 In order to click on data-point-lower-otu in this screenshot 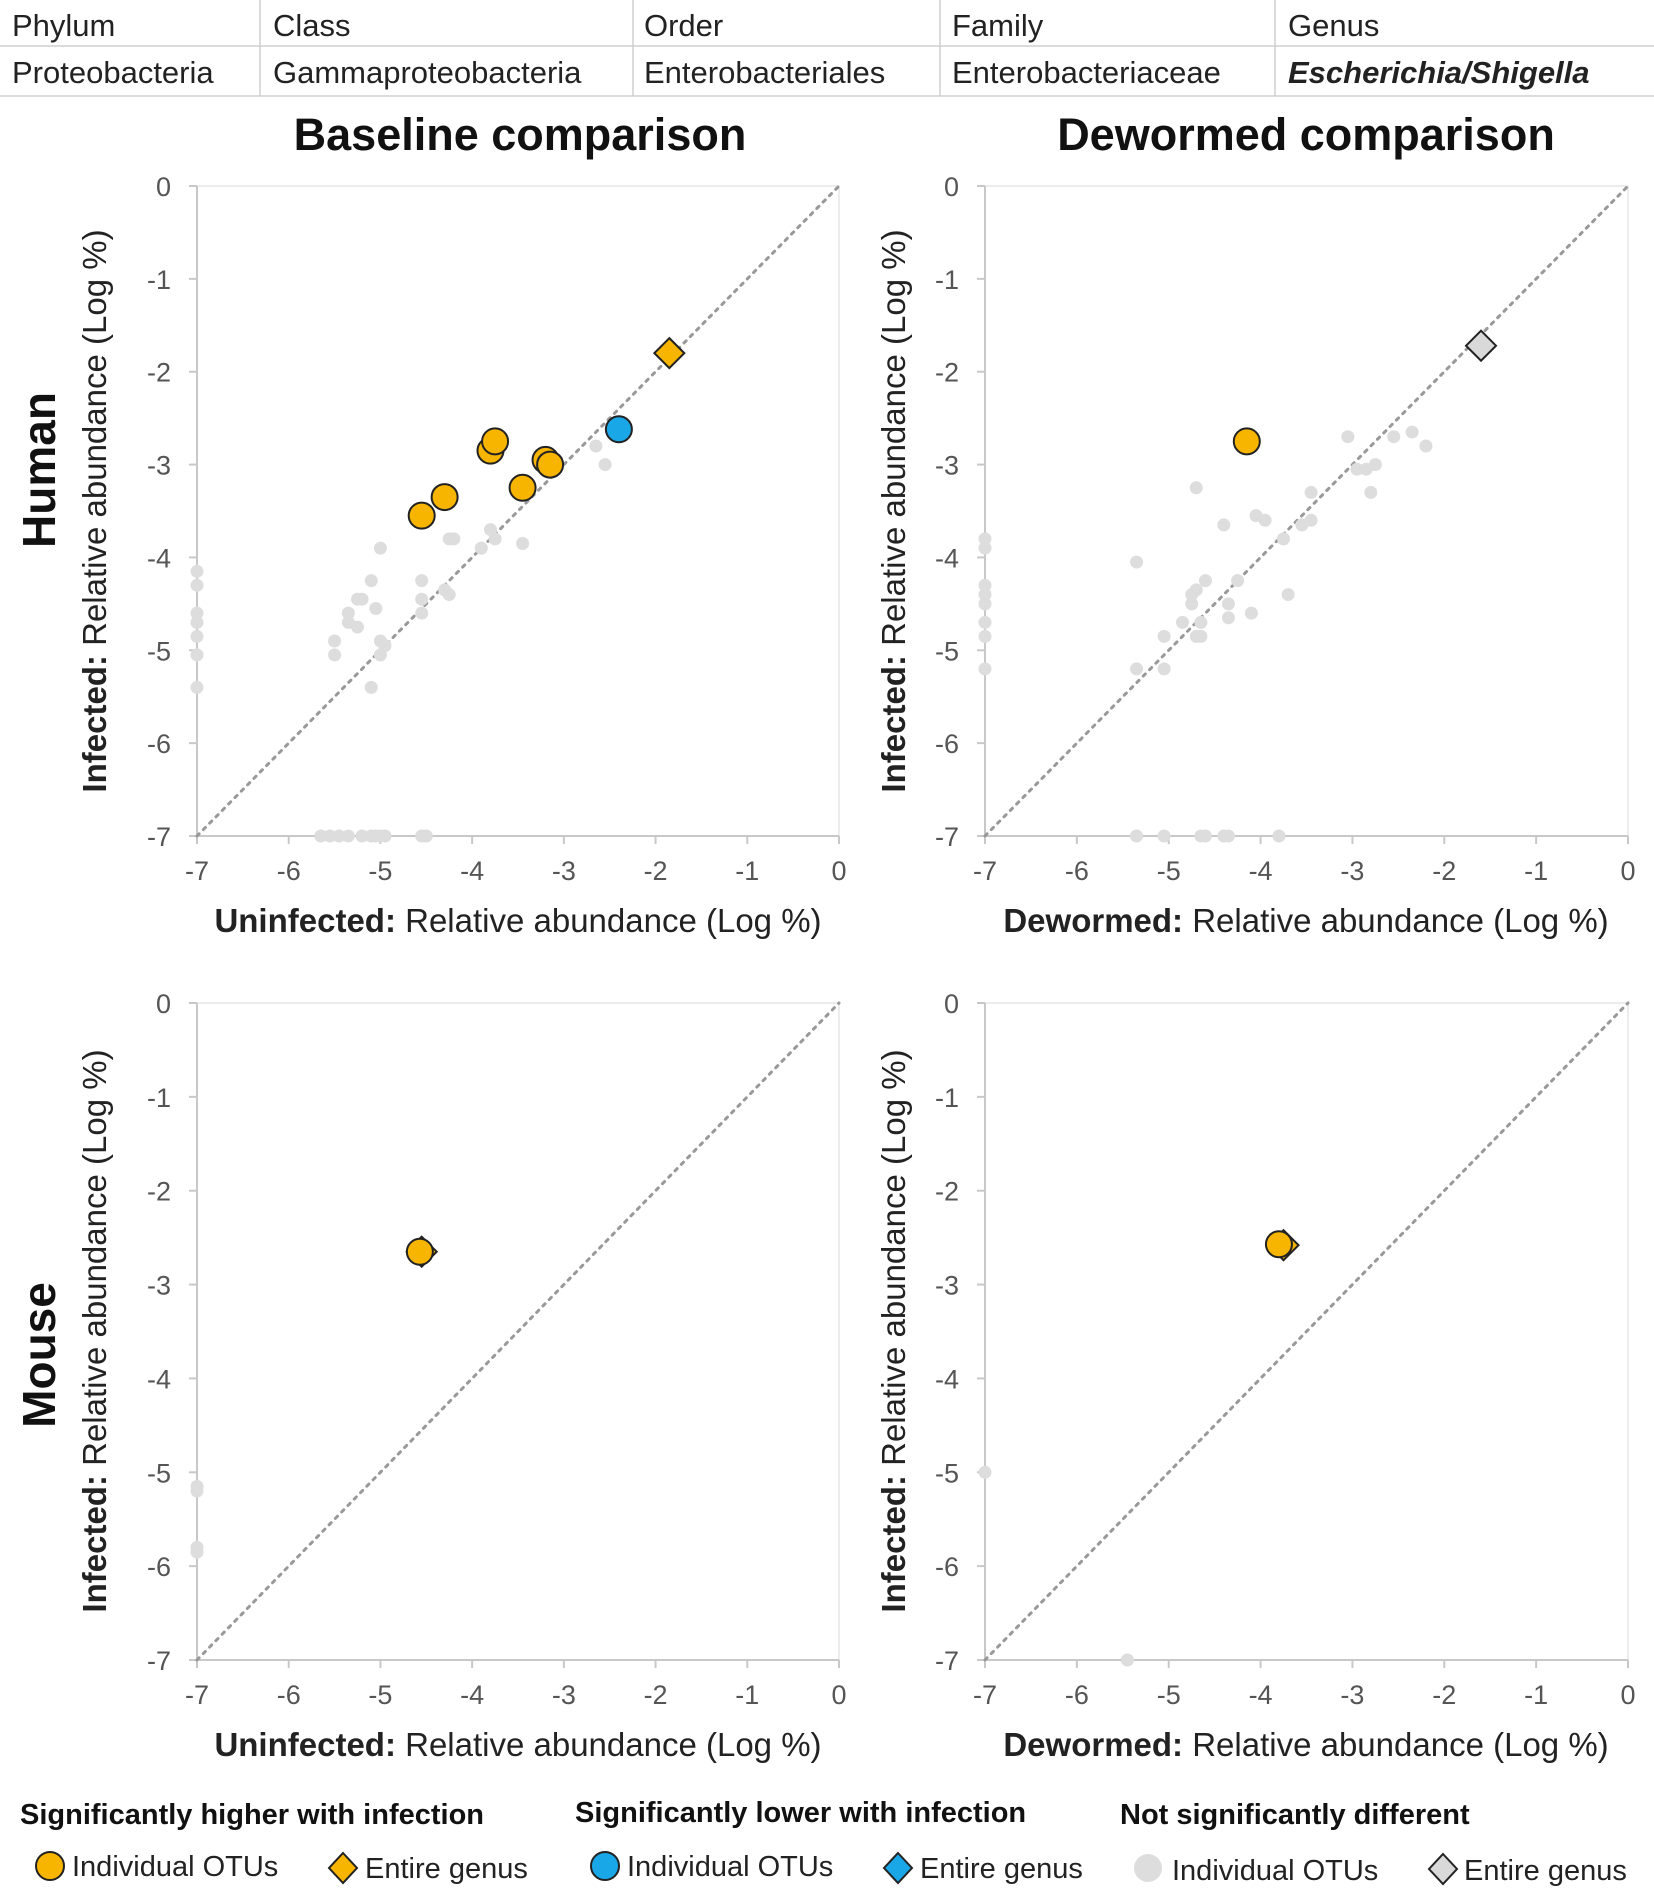, I will do `click(618, 429)`.